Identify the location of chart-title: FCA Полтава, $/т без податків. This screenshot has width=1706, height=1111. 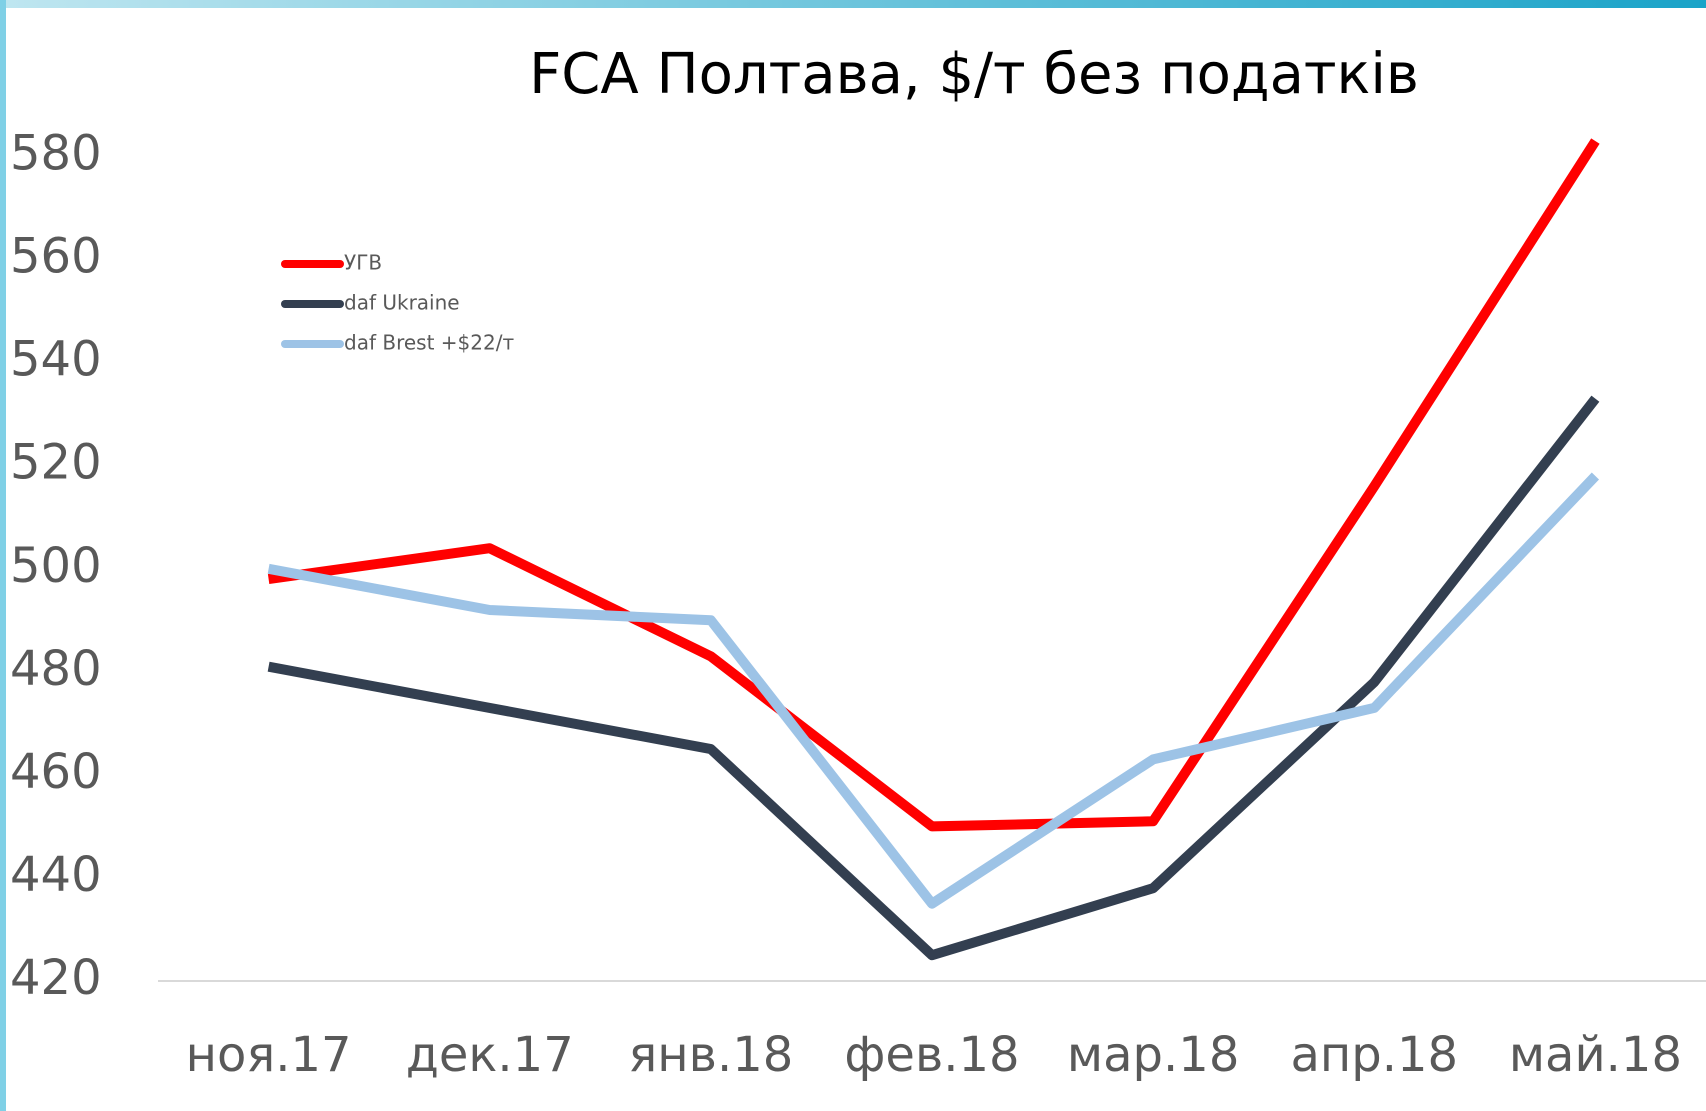
(974, 74).